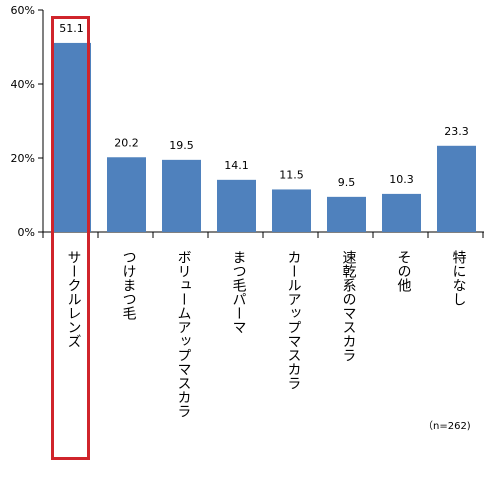  Describe the element at coordinates (401, 179) in the screenshot. I see `data-label: 10.3` at that location.